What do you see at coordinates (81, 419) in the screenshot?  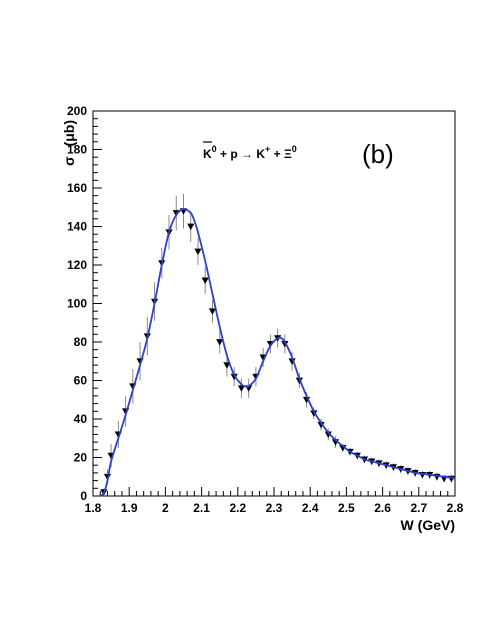 I see `y-tick-label: 40` at bounding box center [81, 419].